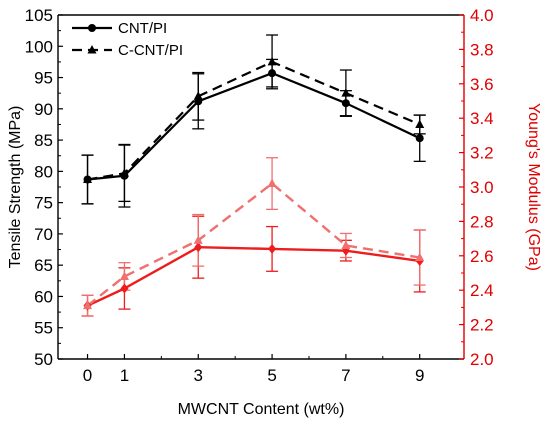 The image size is (550, 427). What do you see at coordinates (345, 375) in the screenshot?
I see `x-tick-label: 7` at bounding box center [345, 375].